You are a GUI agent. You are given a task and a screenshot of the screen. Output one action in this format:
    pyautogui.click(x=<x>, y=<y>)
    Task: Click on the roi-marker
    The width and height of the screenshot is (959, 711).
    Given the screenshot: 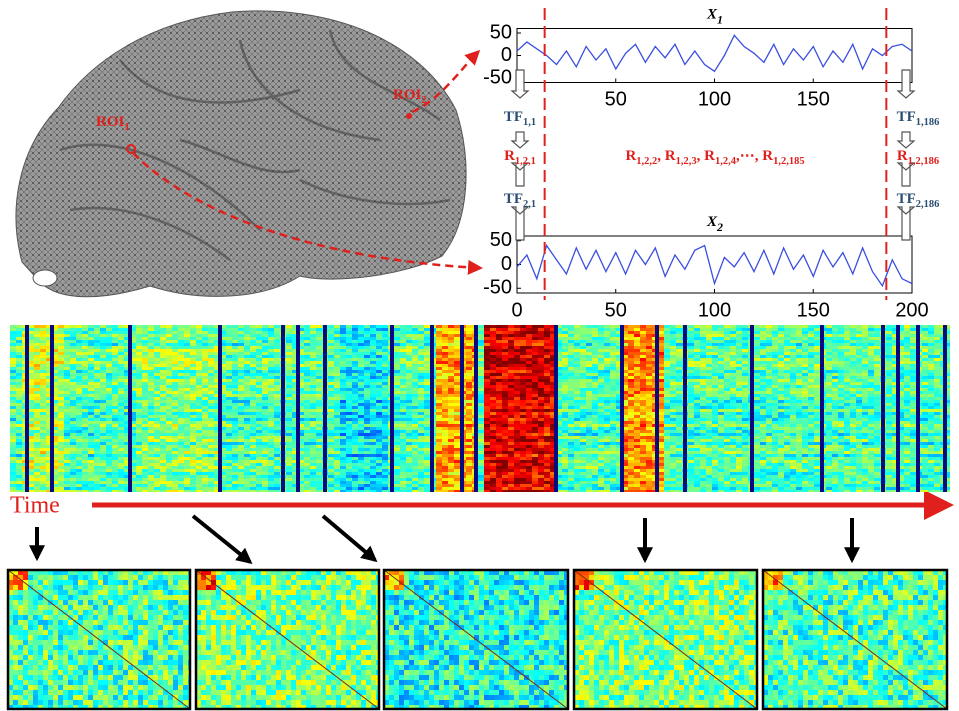 What is the action you would take?
    pyautogui.click(x=409, y=116)
    